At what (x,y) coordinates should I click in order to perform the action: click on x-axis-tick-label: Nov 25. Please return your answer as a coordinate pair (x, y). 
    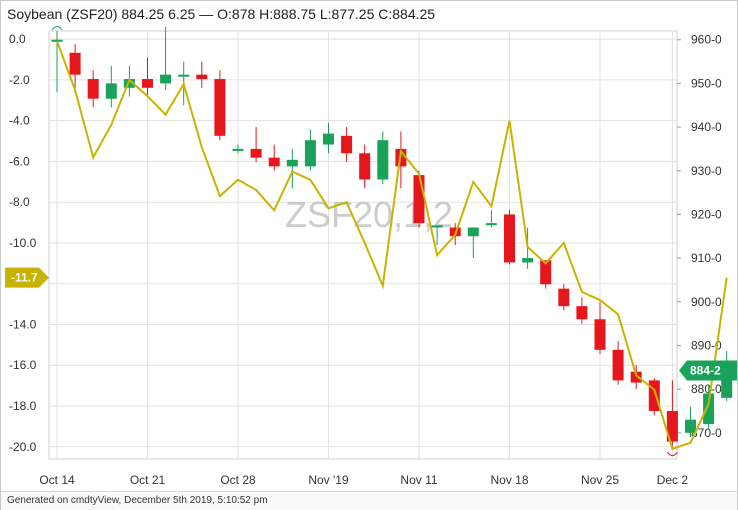
    Looking at the image, I should click on (600, 480).